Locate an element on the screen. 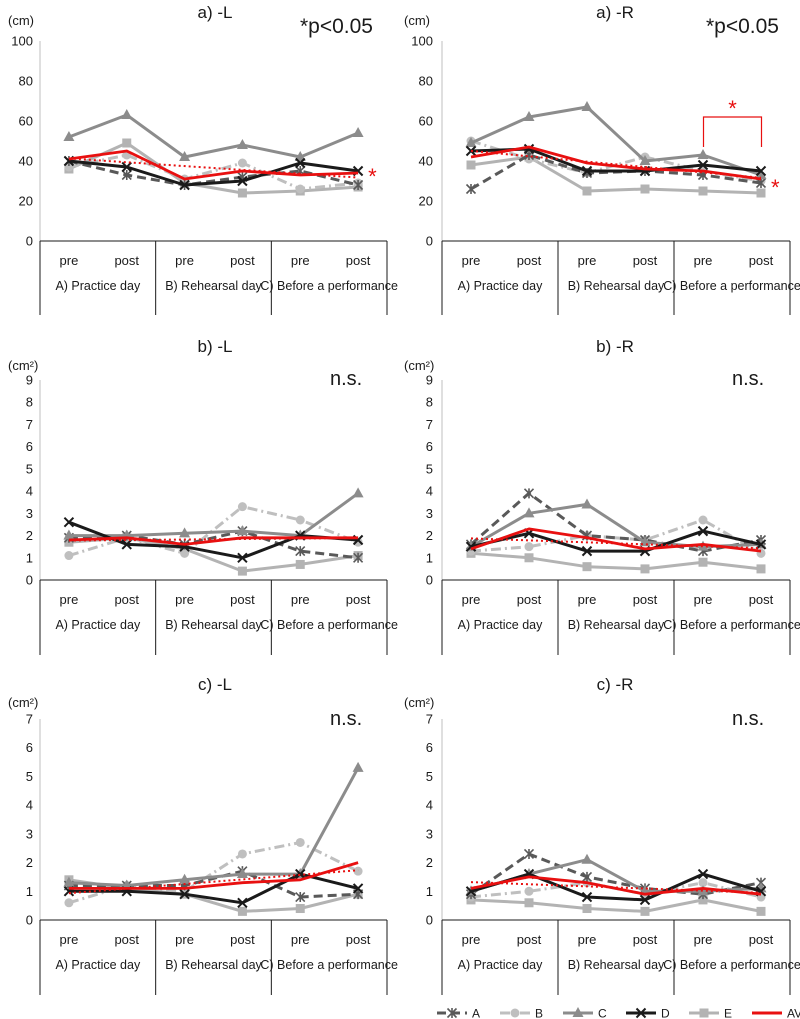 This screenshot has width=800, height=1019. series-line-a is located at coordinates (616, 522).